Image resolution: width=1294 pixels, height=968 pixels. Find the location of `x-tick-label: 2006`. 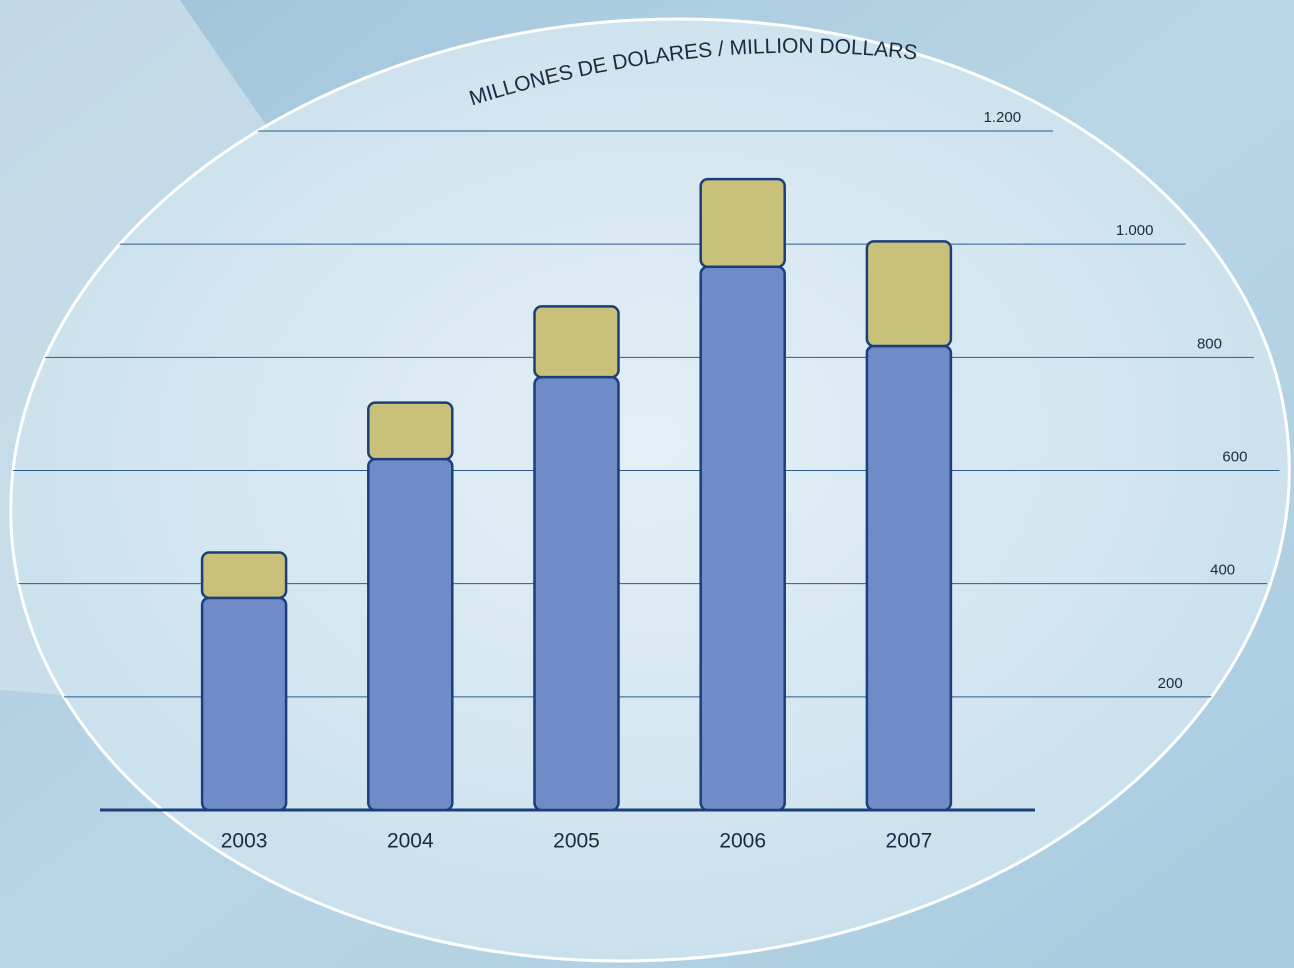

x-tick-label: 2006 is located at coordinates (742, 841).